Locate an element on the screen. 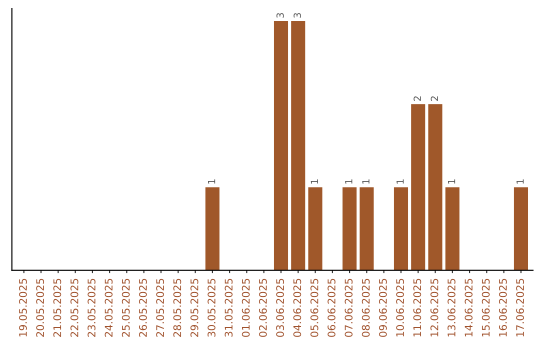 The image size is (540, 340). x-tick-label: 16.06.2025 is located at coordinates (502, 307).